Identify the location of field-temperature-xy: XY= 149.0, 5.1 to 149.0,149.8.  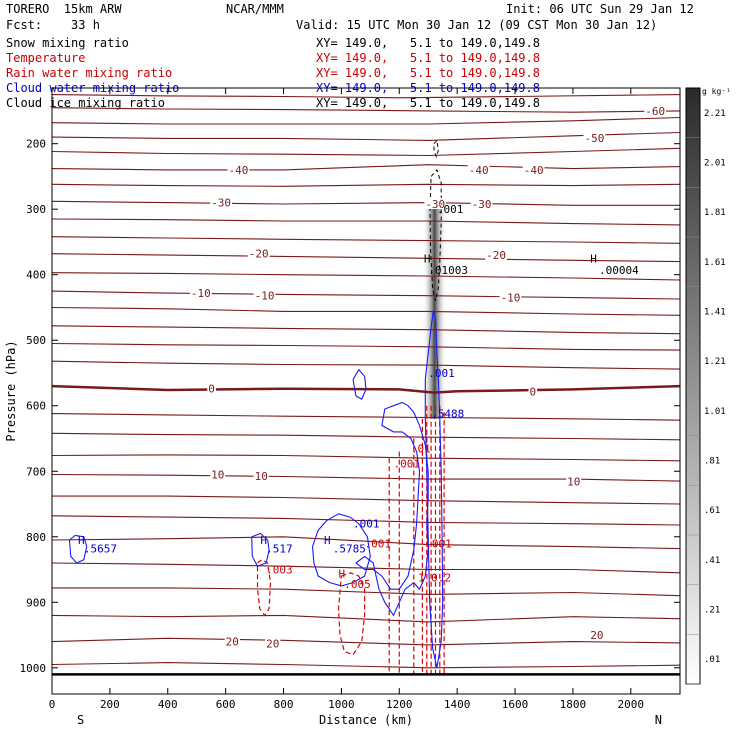
(428, 58).